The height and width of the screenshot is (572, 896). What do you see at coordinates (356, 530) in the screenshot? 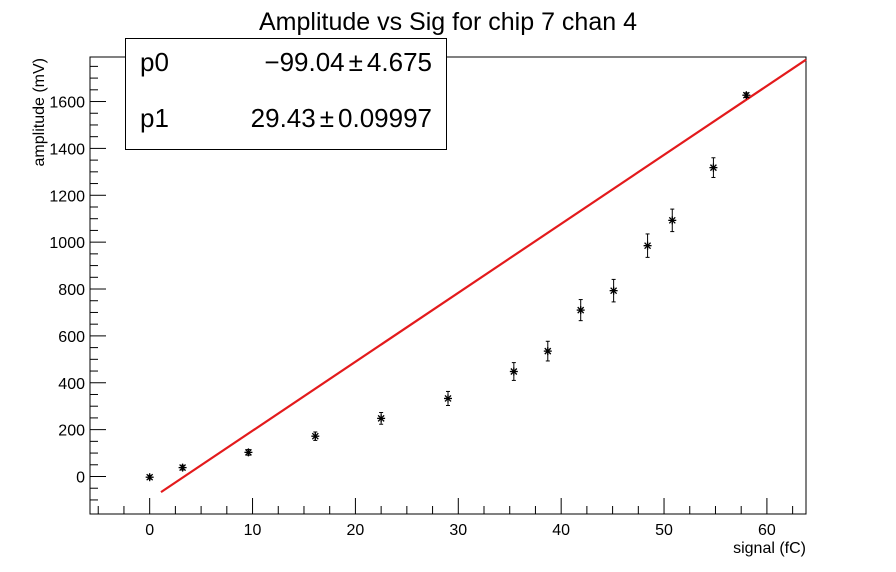
I see `x-tick-label: 20` at bounding box center [356, 530].